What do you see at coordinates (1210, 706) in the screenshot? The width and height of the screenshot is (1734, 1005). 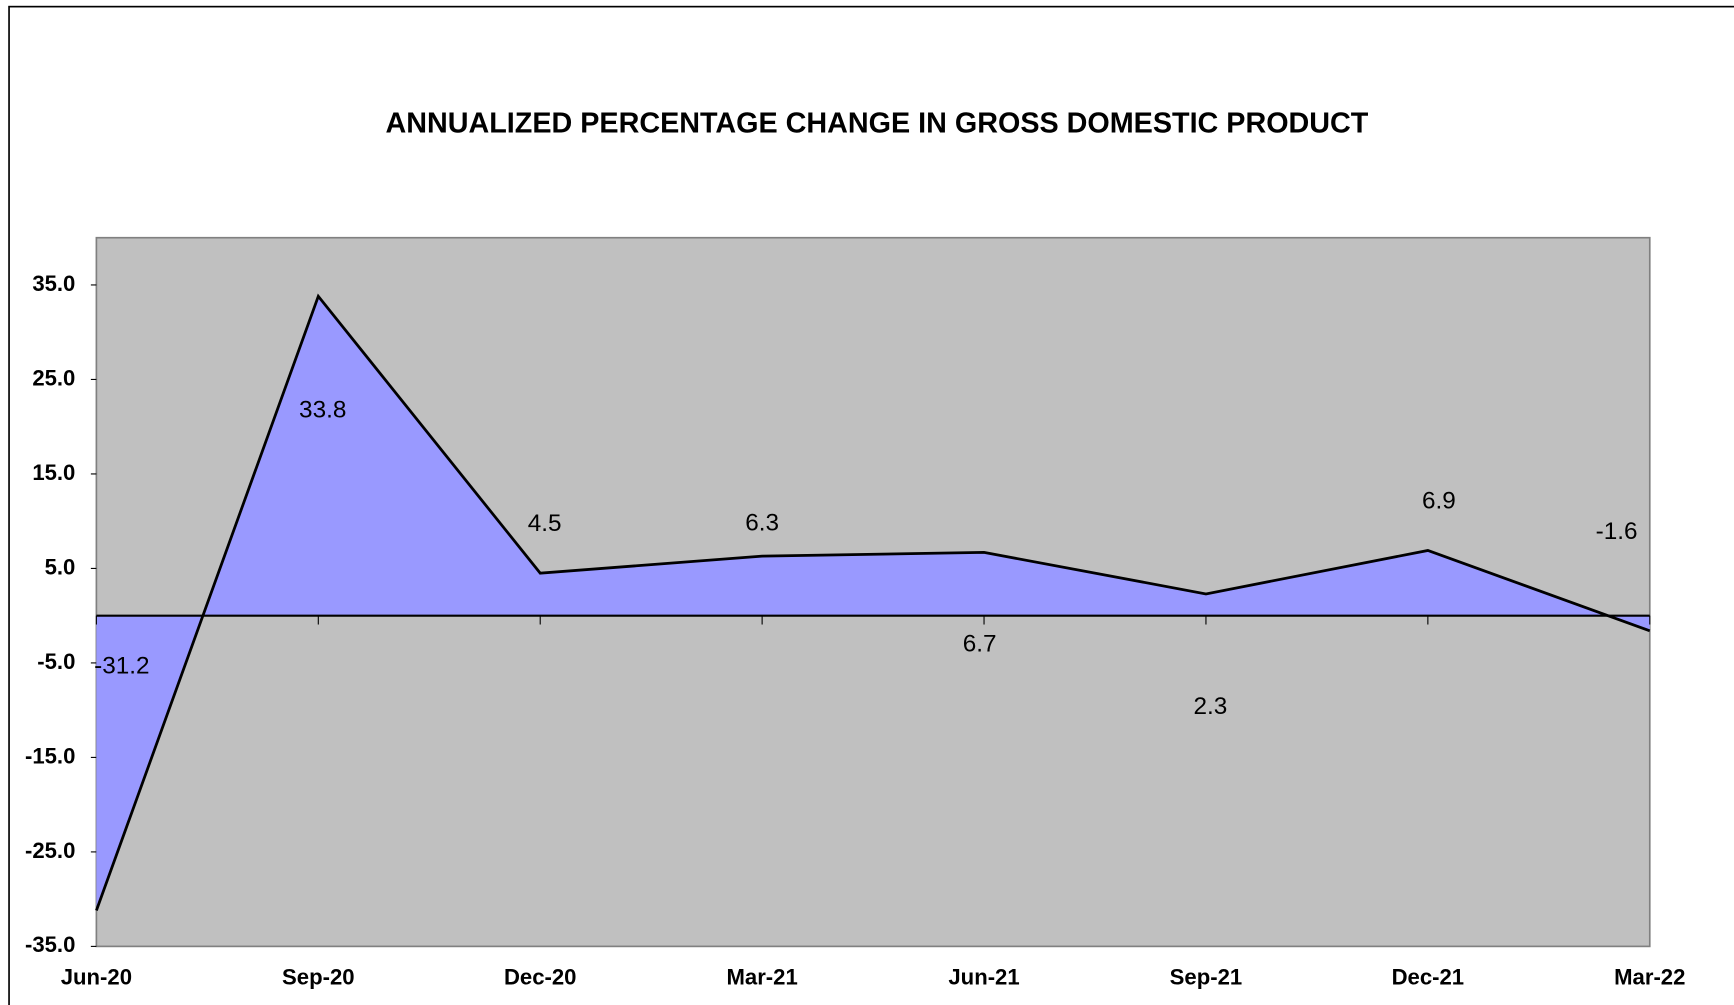 I see `data-label: 2.3` at bounding box center [1210, 706].